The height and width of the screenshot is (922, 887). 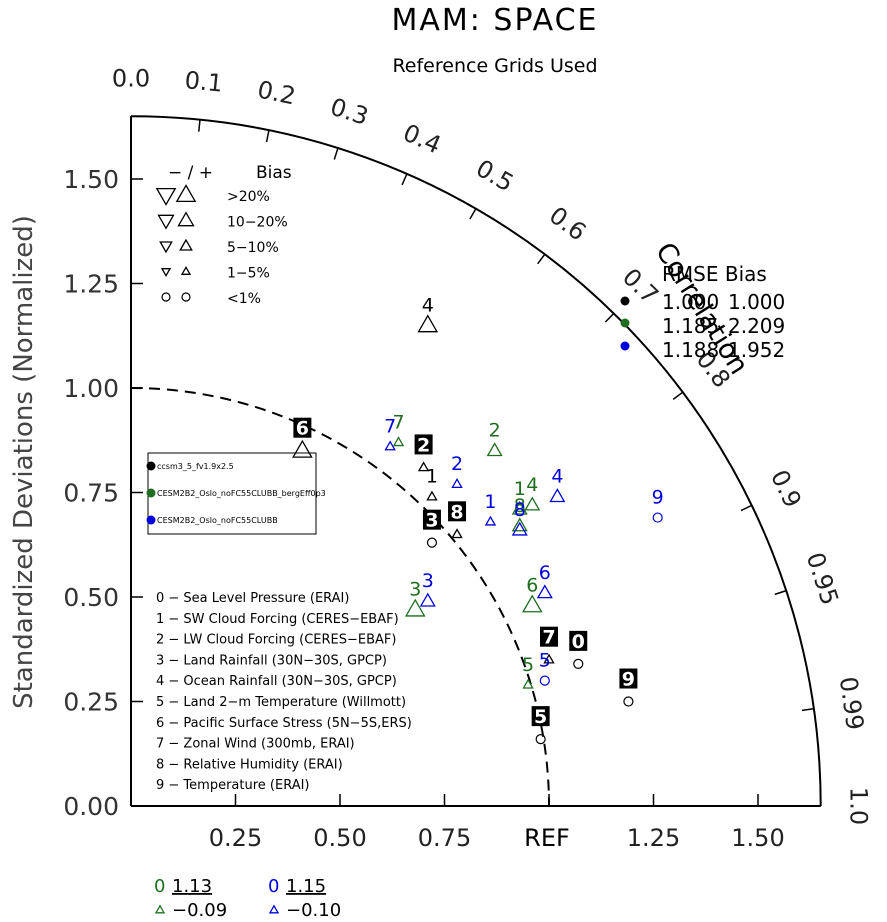 What do you see at coordinates (248, 274) in the screenshot?
I see `bias-legend-range: 1−5%` at bounding box center [248, 274].